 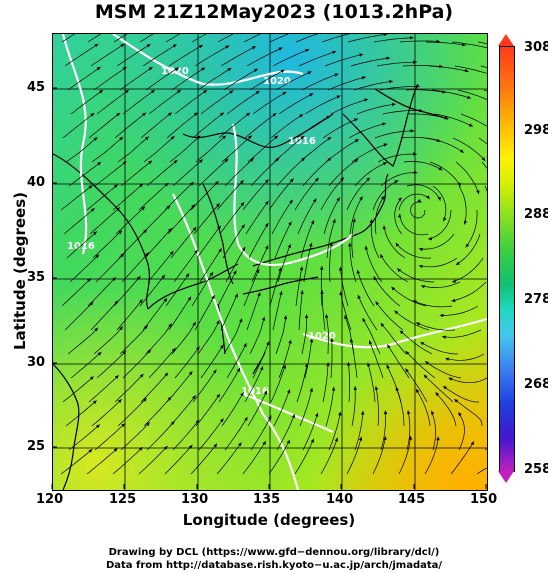 What do you see at coordinates (255, 391) in the screenshot?
I see `isobar-label: 1016` at bounding box center [255, 391].